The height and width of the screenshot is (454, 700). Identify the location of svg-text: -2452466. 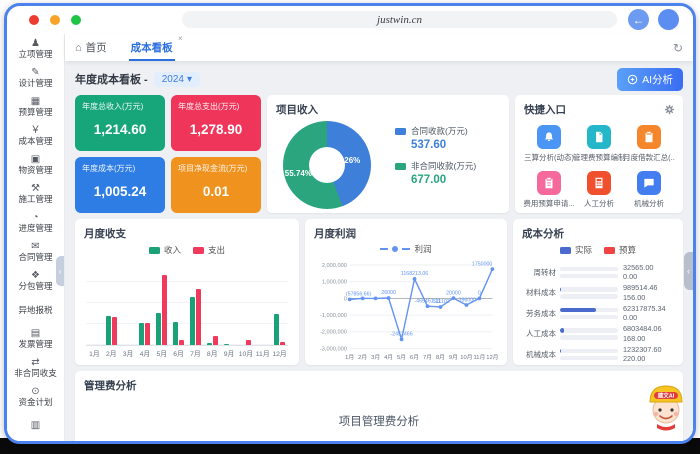
(401, 335).